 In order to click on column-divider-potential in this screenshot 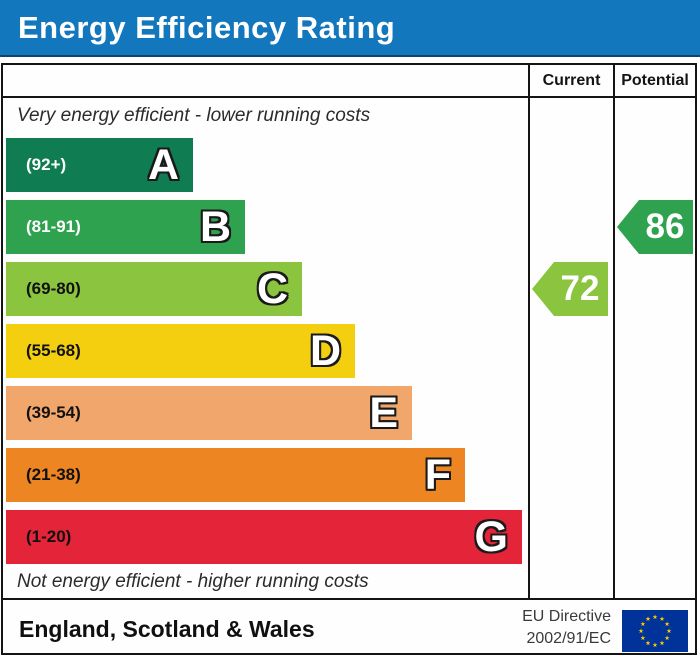, I will do `click(614, 332)`.